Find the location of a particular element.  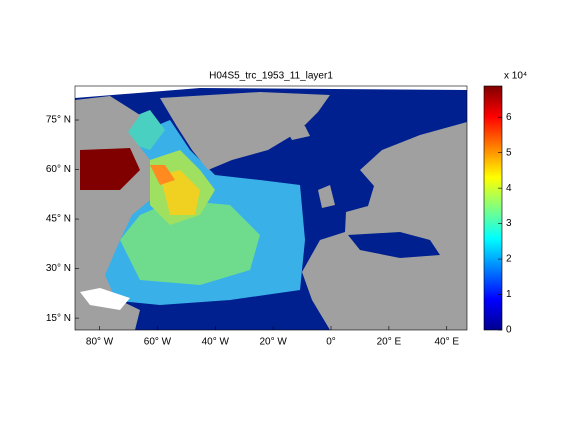

colorbar-tick-label: 5 is located at coordinates (509, 152).